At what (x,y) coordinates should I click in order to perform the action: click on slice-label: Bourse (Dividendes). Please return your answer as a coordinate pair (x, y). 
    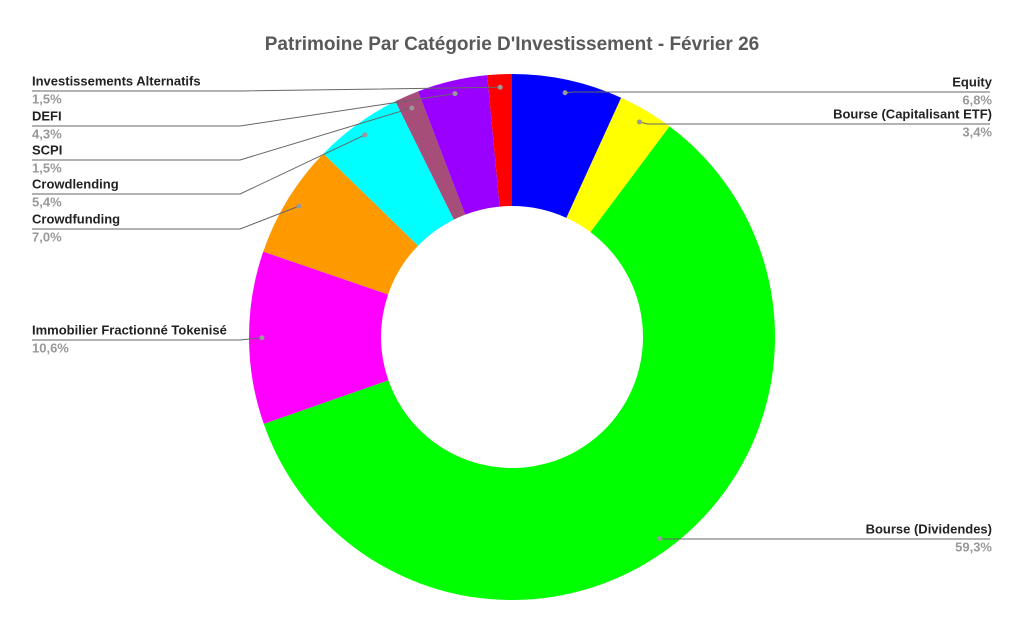
    Looking at the image, I should click on (929, 528).